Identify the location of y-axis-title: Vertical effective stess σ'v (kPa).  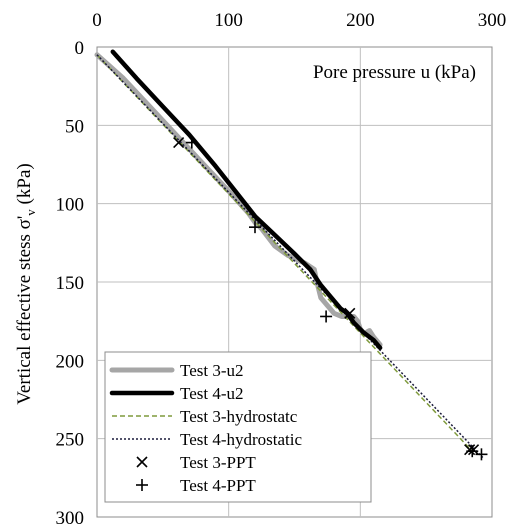
(26, 283).